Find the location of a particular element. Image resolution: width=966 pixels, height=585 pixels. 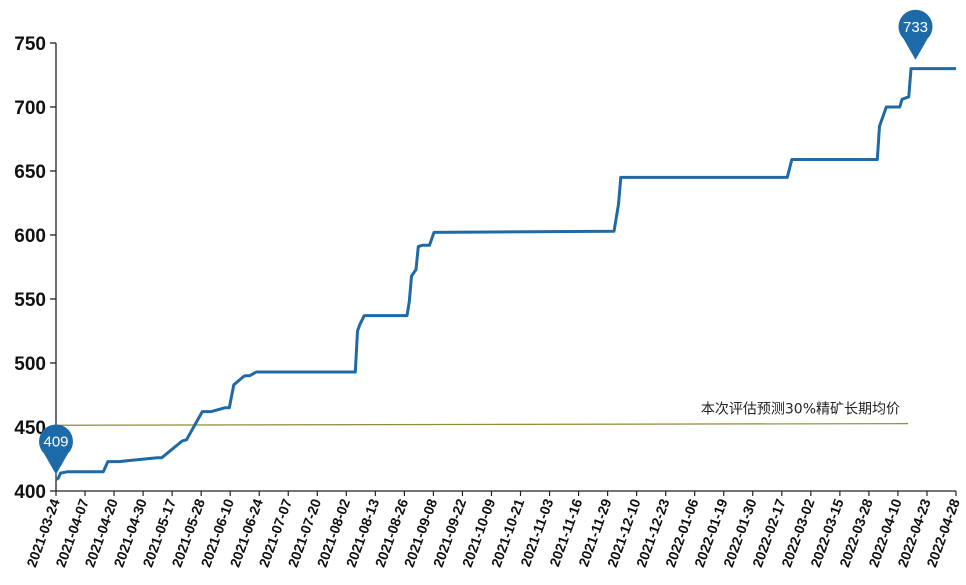

callout-pin: 409 is located at coordinates (56, 449).